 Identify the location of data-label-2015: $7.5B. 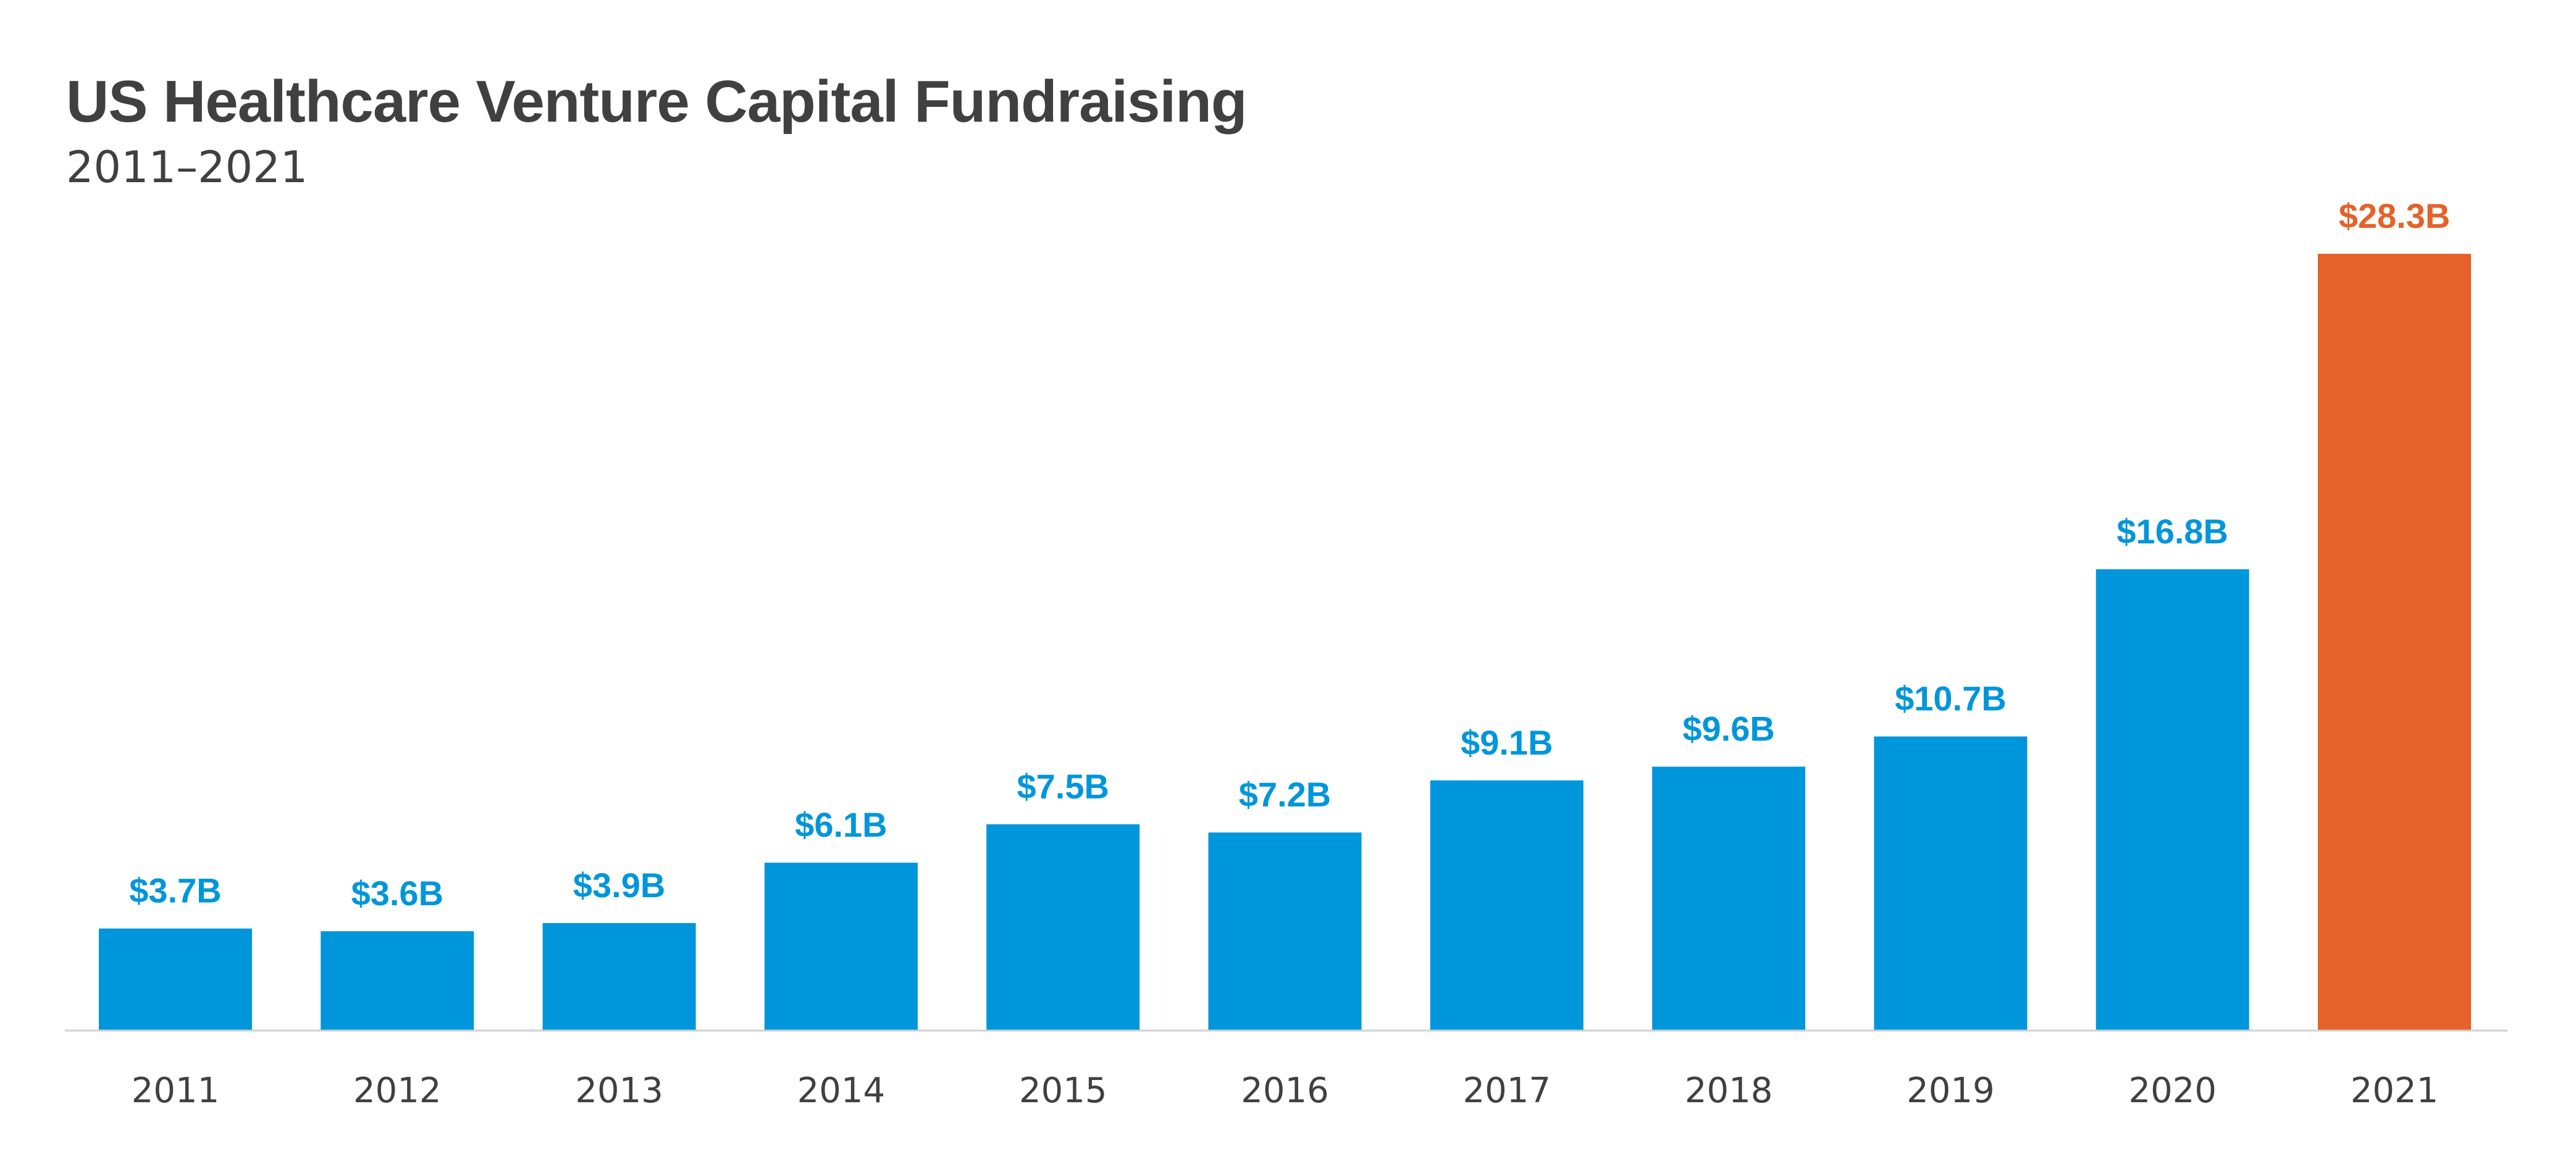
(1063, 787).